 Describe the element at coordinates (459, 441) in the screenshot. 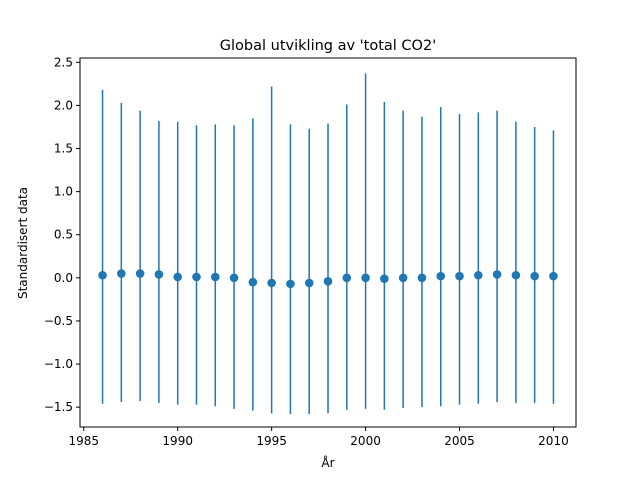

I see `x-tick-label: 2005` at that location.